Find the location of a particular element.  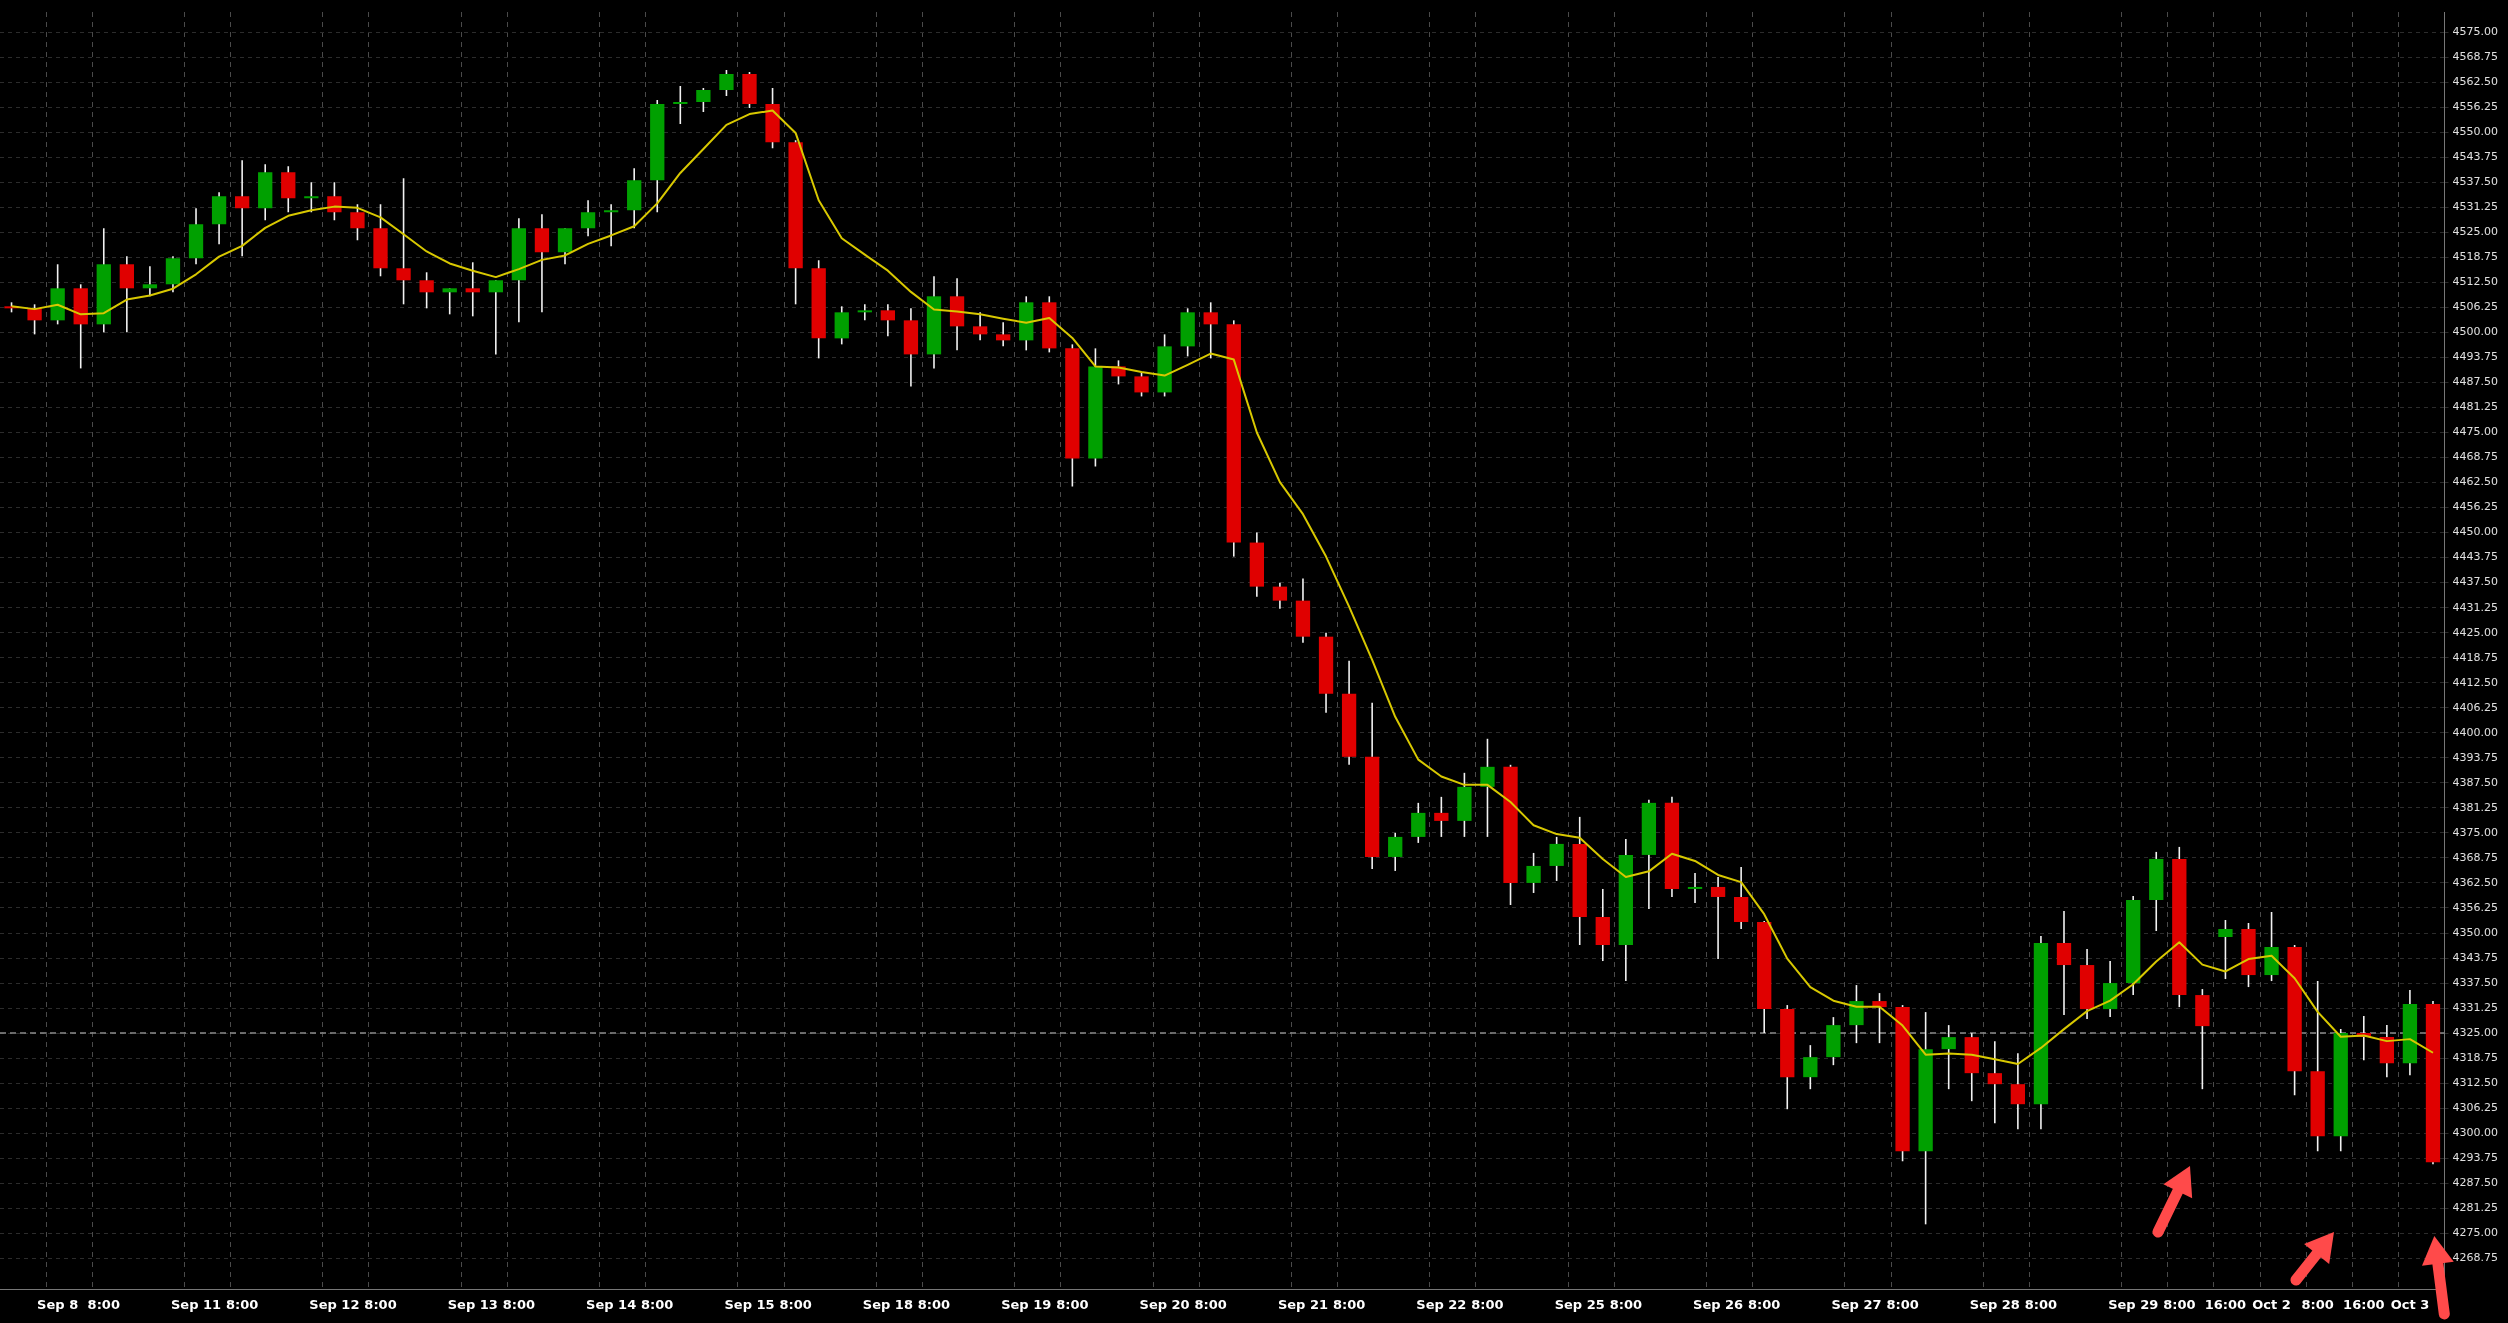

y-tick-label: 4475.00 is located at coordinates (2475, 432).